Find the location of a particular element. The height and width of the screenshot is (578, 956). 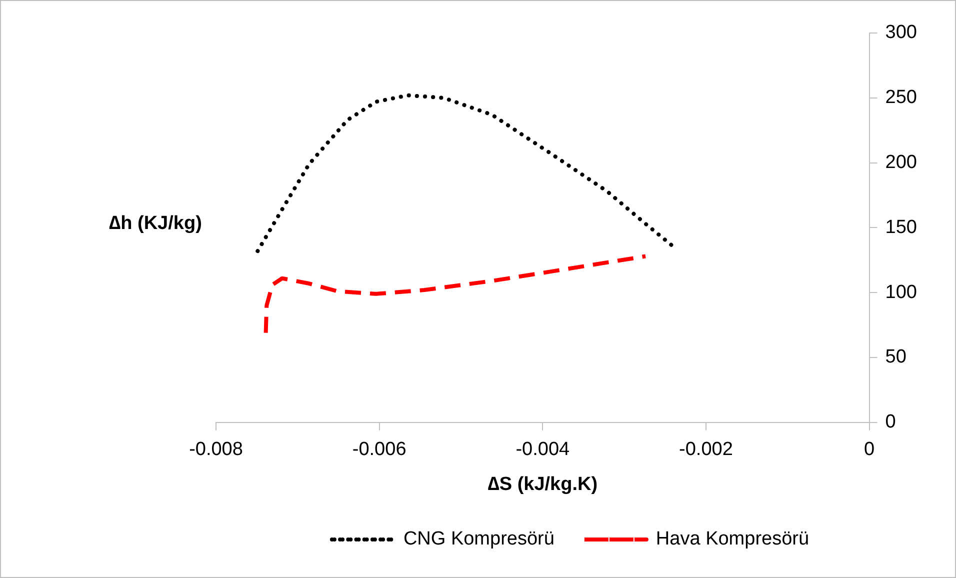

y-tick-label: 200 is located at coordinates (901, 163).